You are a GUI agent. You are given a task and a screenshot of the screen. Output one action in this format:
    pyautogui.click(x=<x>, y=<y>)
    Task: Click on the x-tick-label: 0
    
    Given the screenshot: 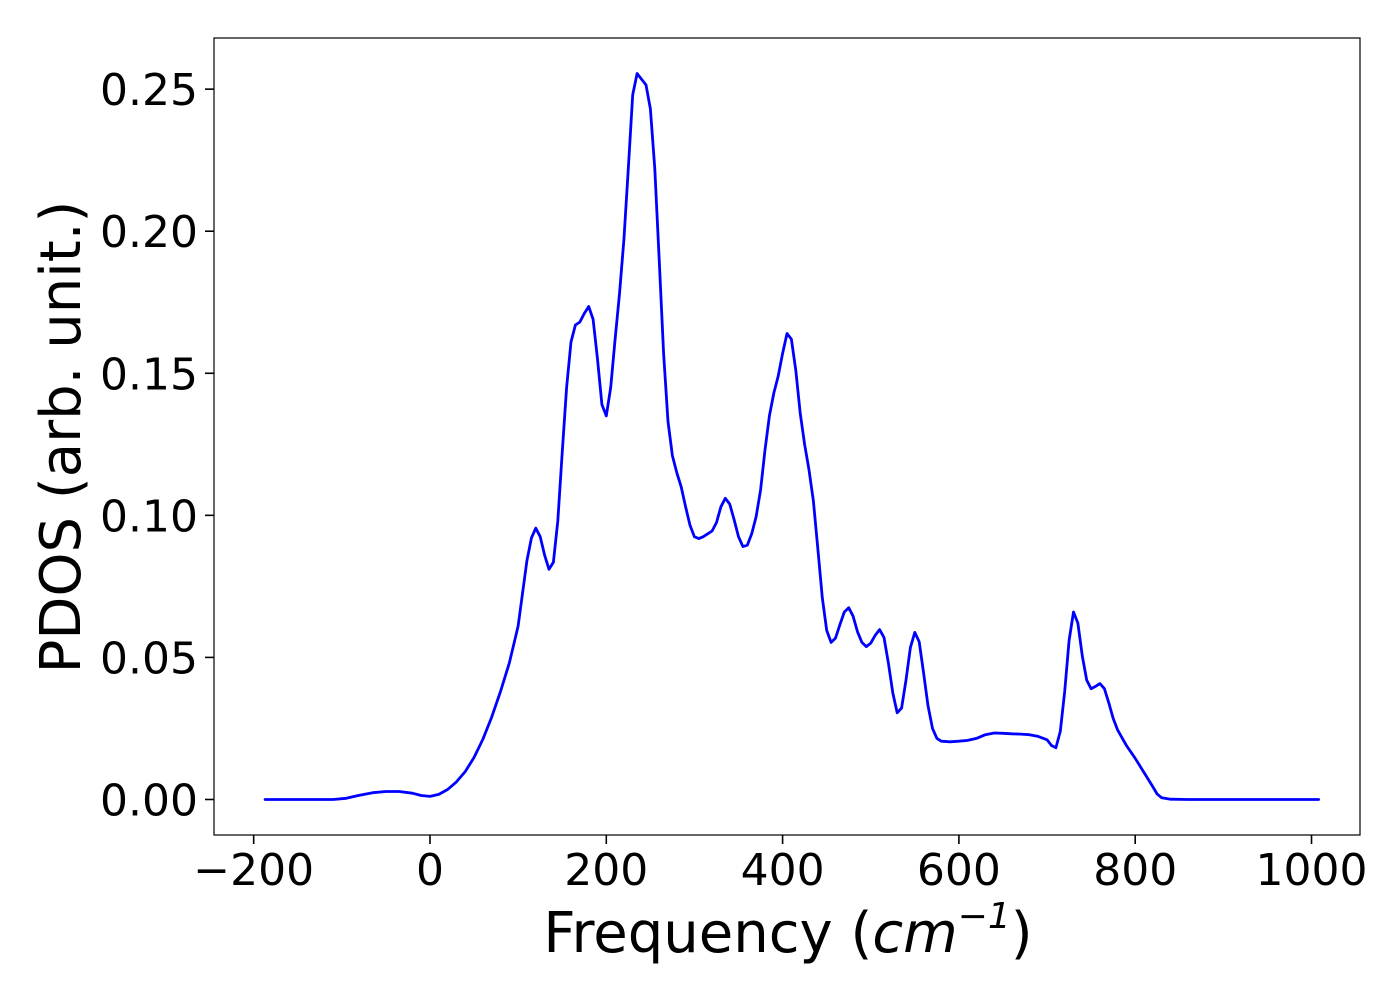 What is the action you would take?
    pyautogui.click(x=430, y=870)
    